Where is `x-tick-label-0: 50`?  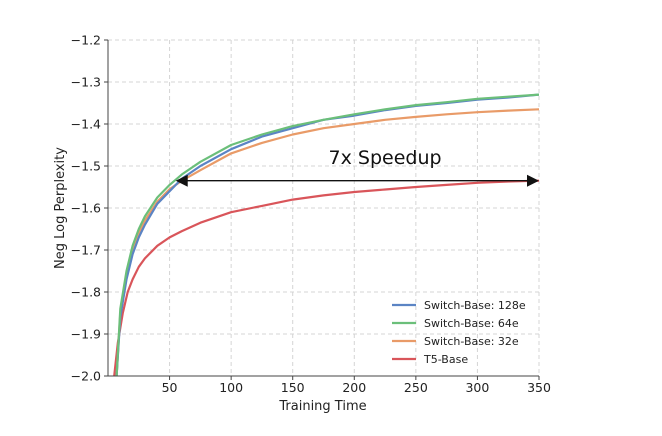
x-tick-label-0: 50 is located at coordinates (170, 387).